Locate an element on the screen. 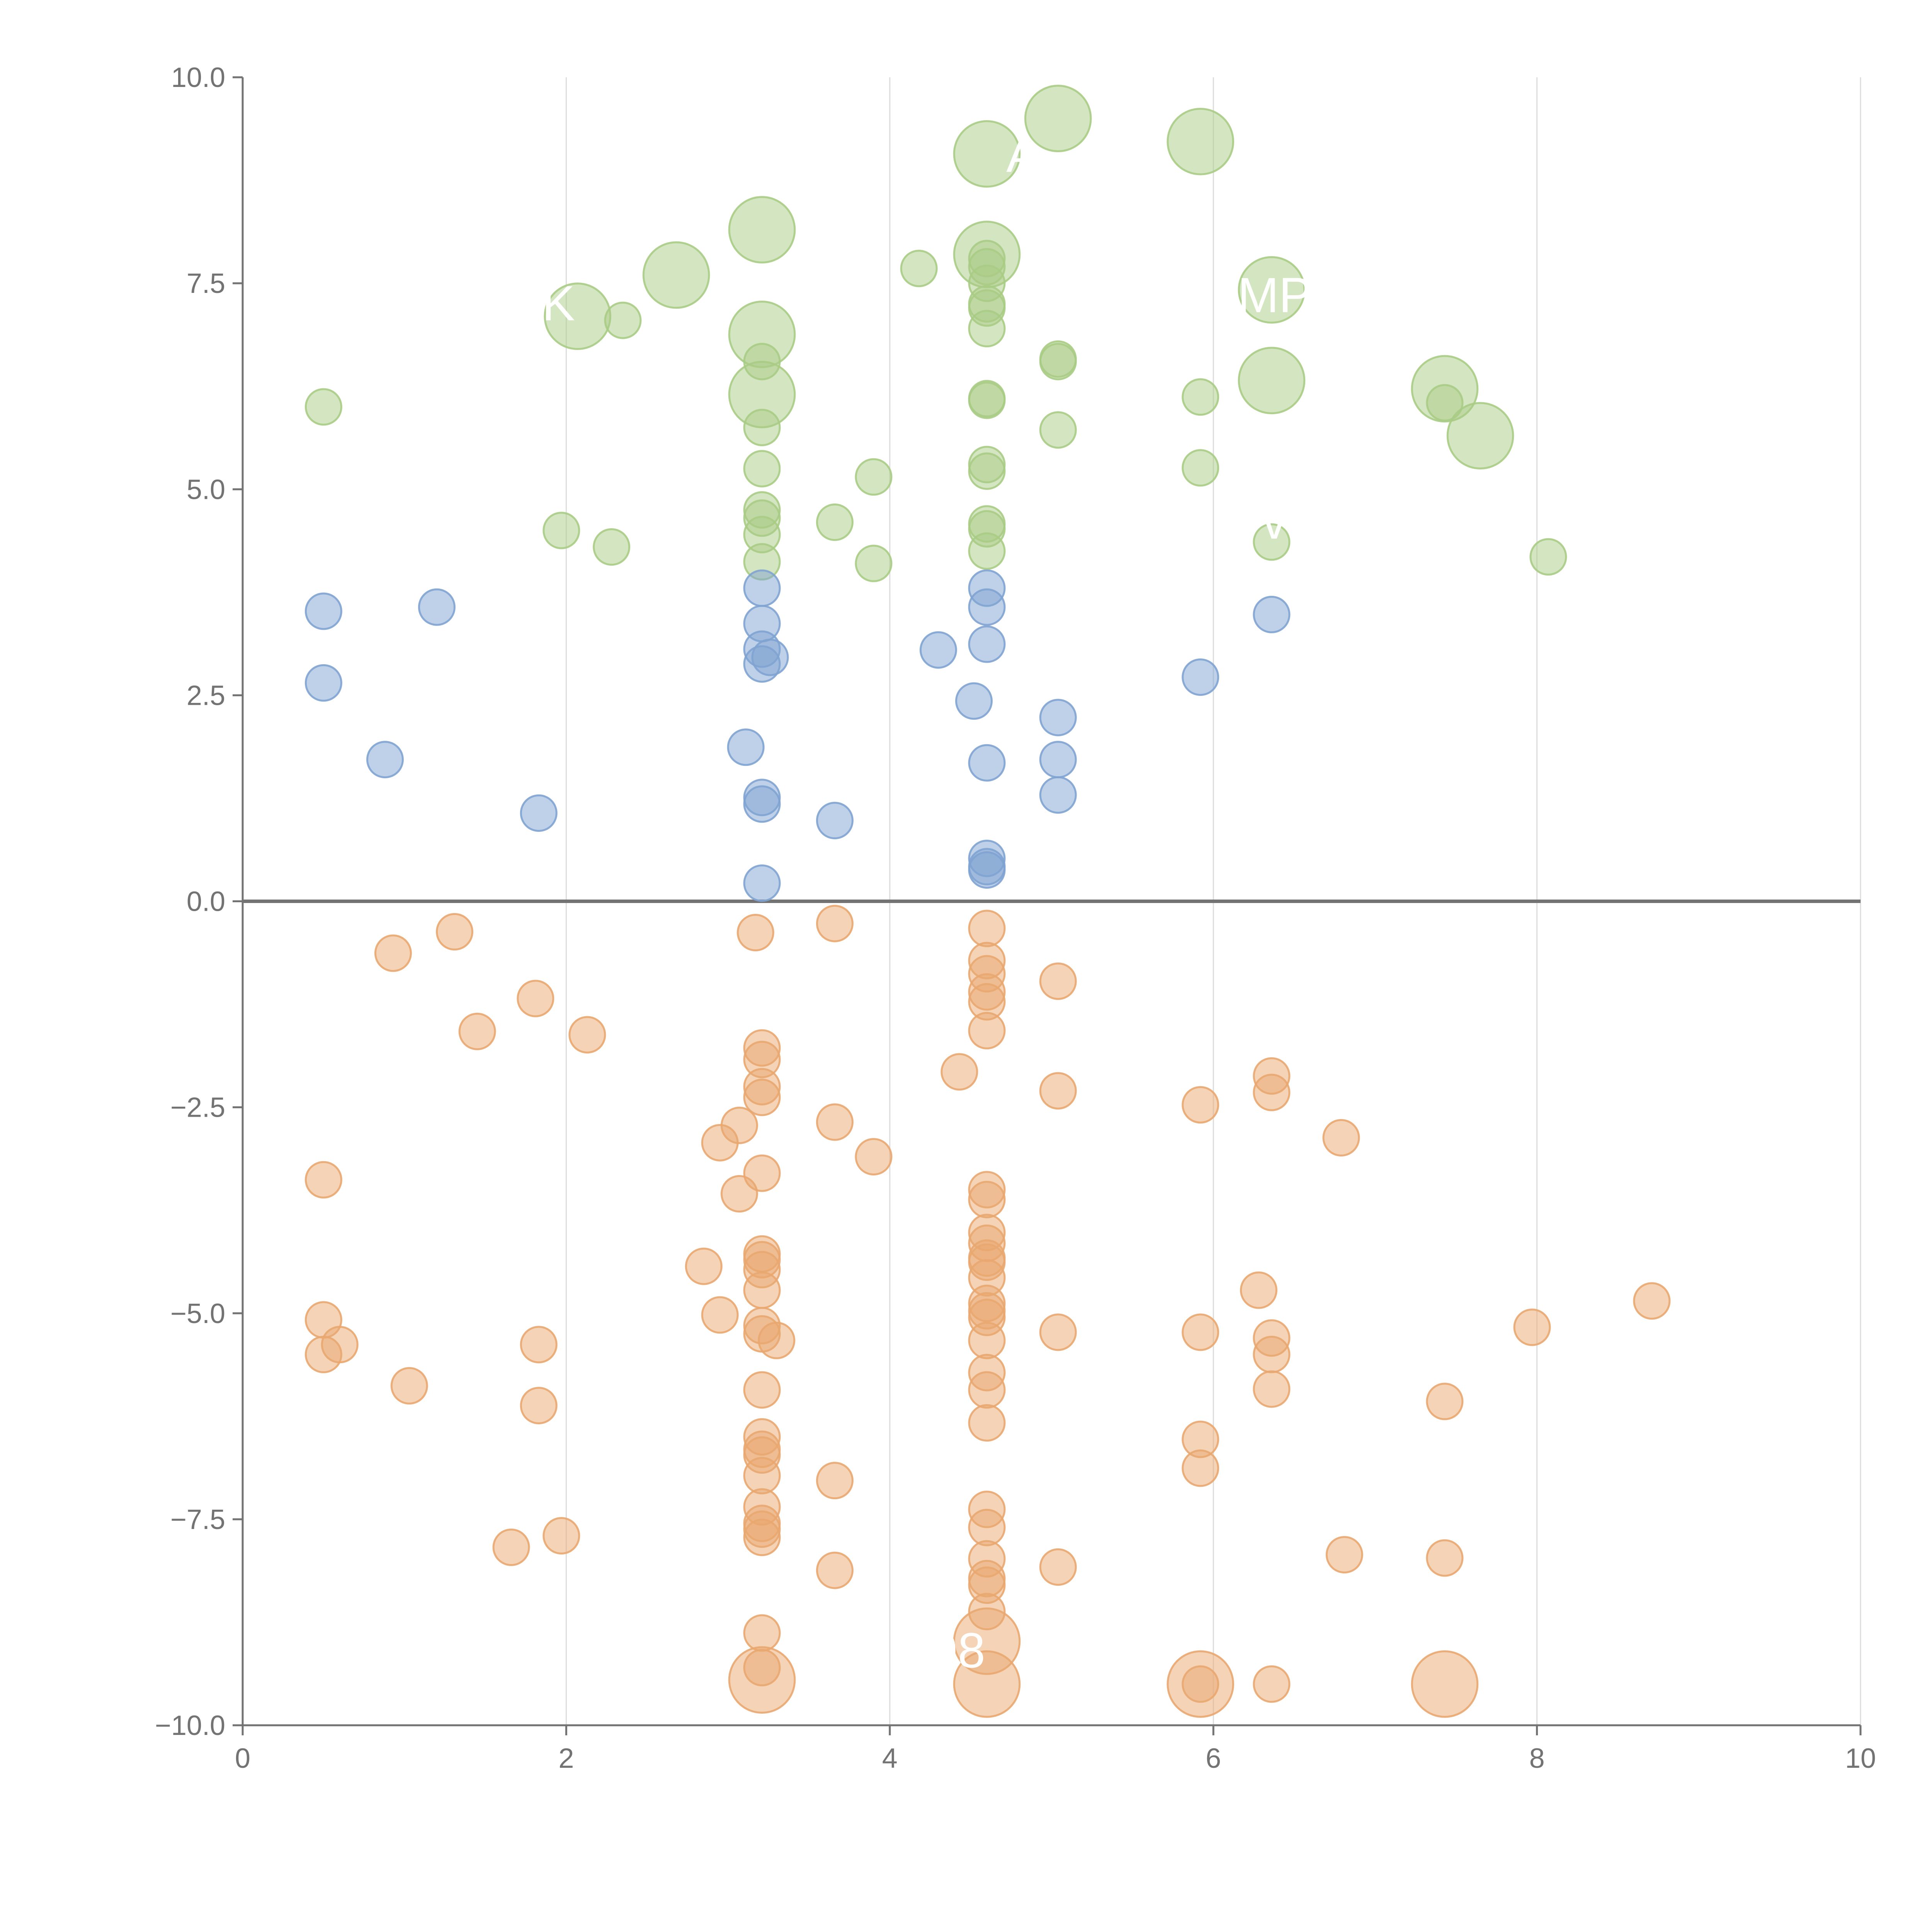 This screenshot has width=1932, height=1932. y-tick-label: 10.0 is located at coordinates (198, 78).